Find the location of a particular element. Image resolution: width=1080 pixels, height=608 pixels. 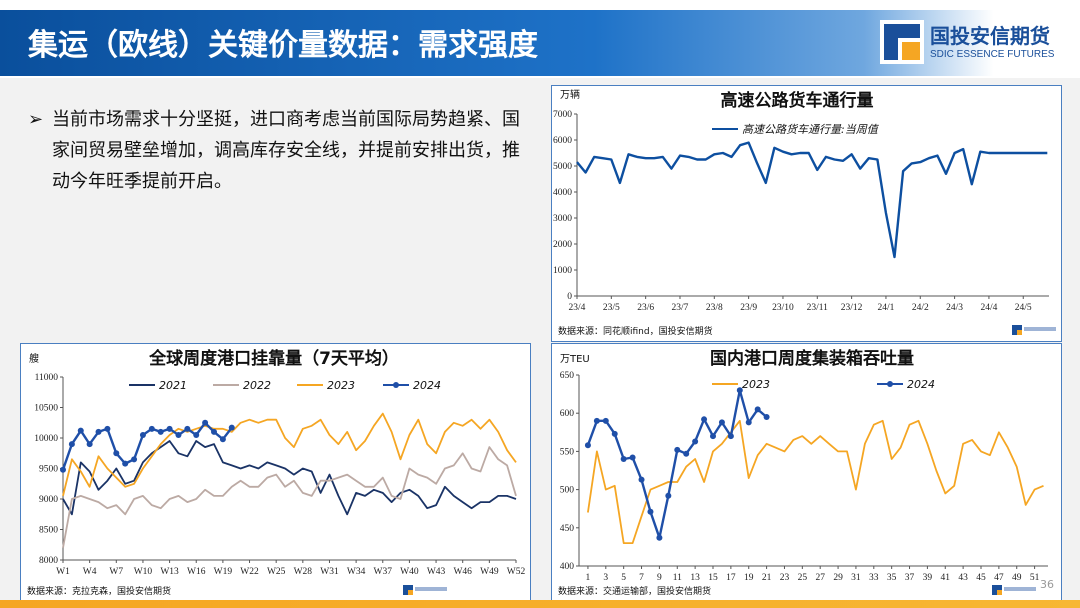

x-tick-label: 23/5 is located at coordinates (611, 308).